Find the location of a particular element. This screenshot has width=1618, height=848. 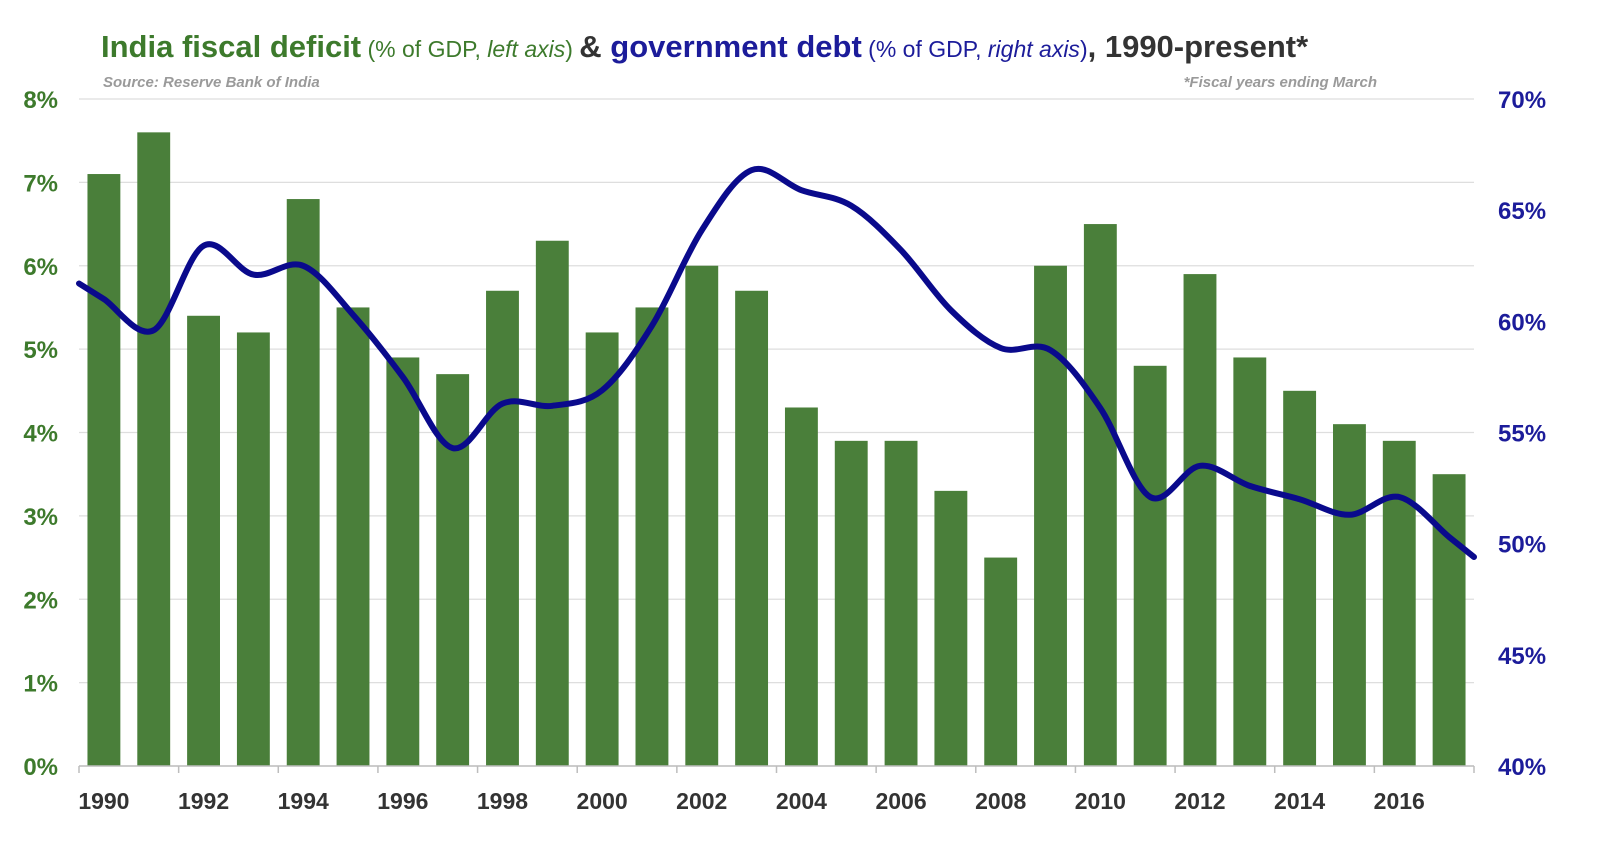

x-tick-label: 1992 is located at coordinates (203, 801).